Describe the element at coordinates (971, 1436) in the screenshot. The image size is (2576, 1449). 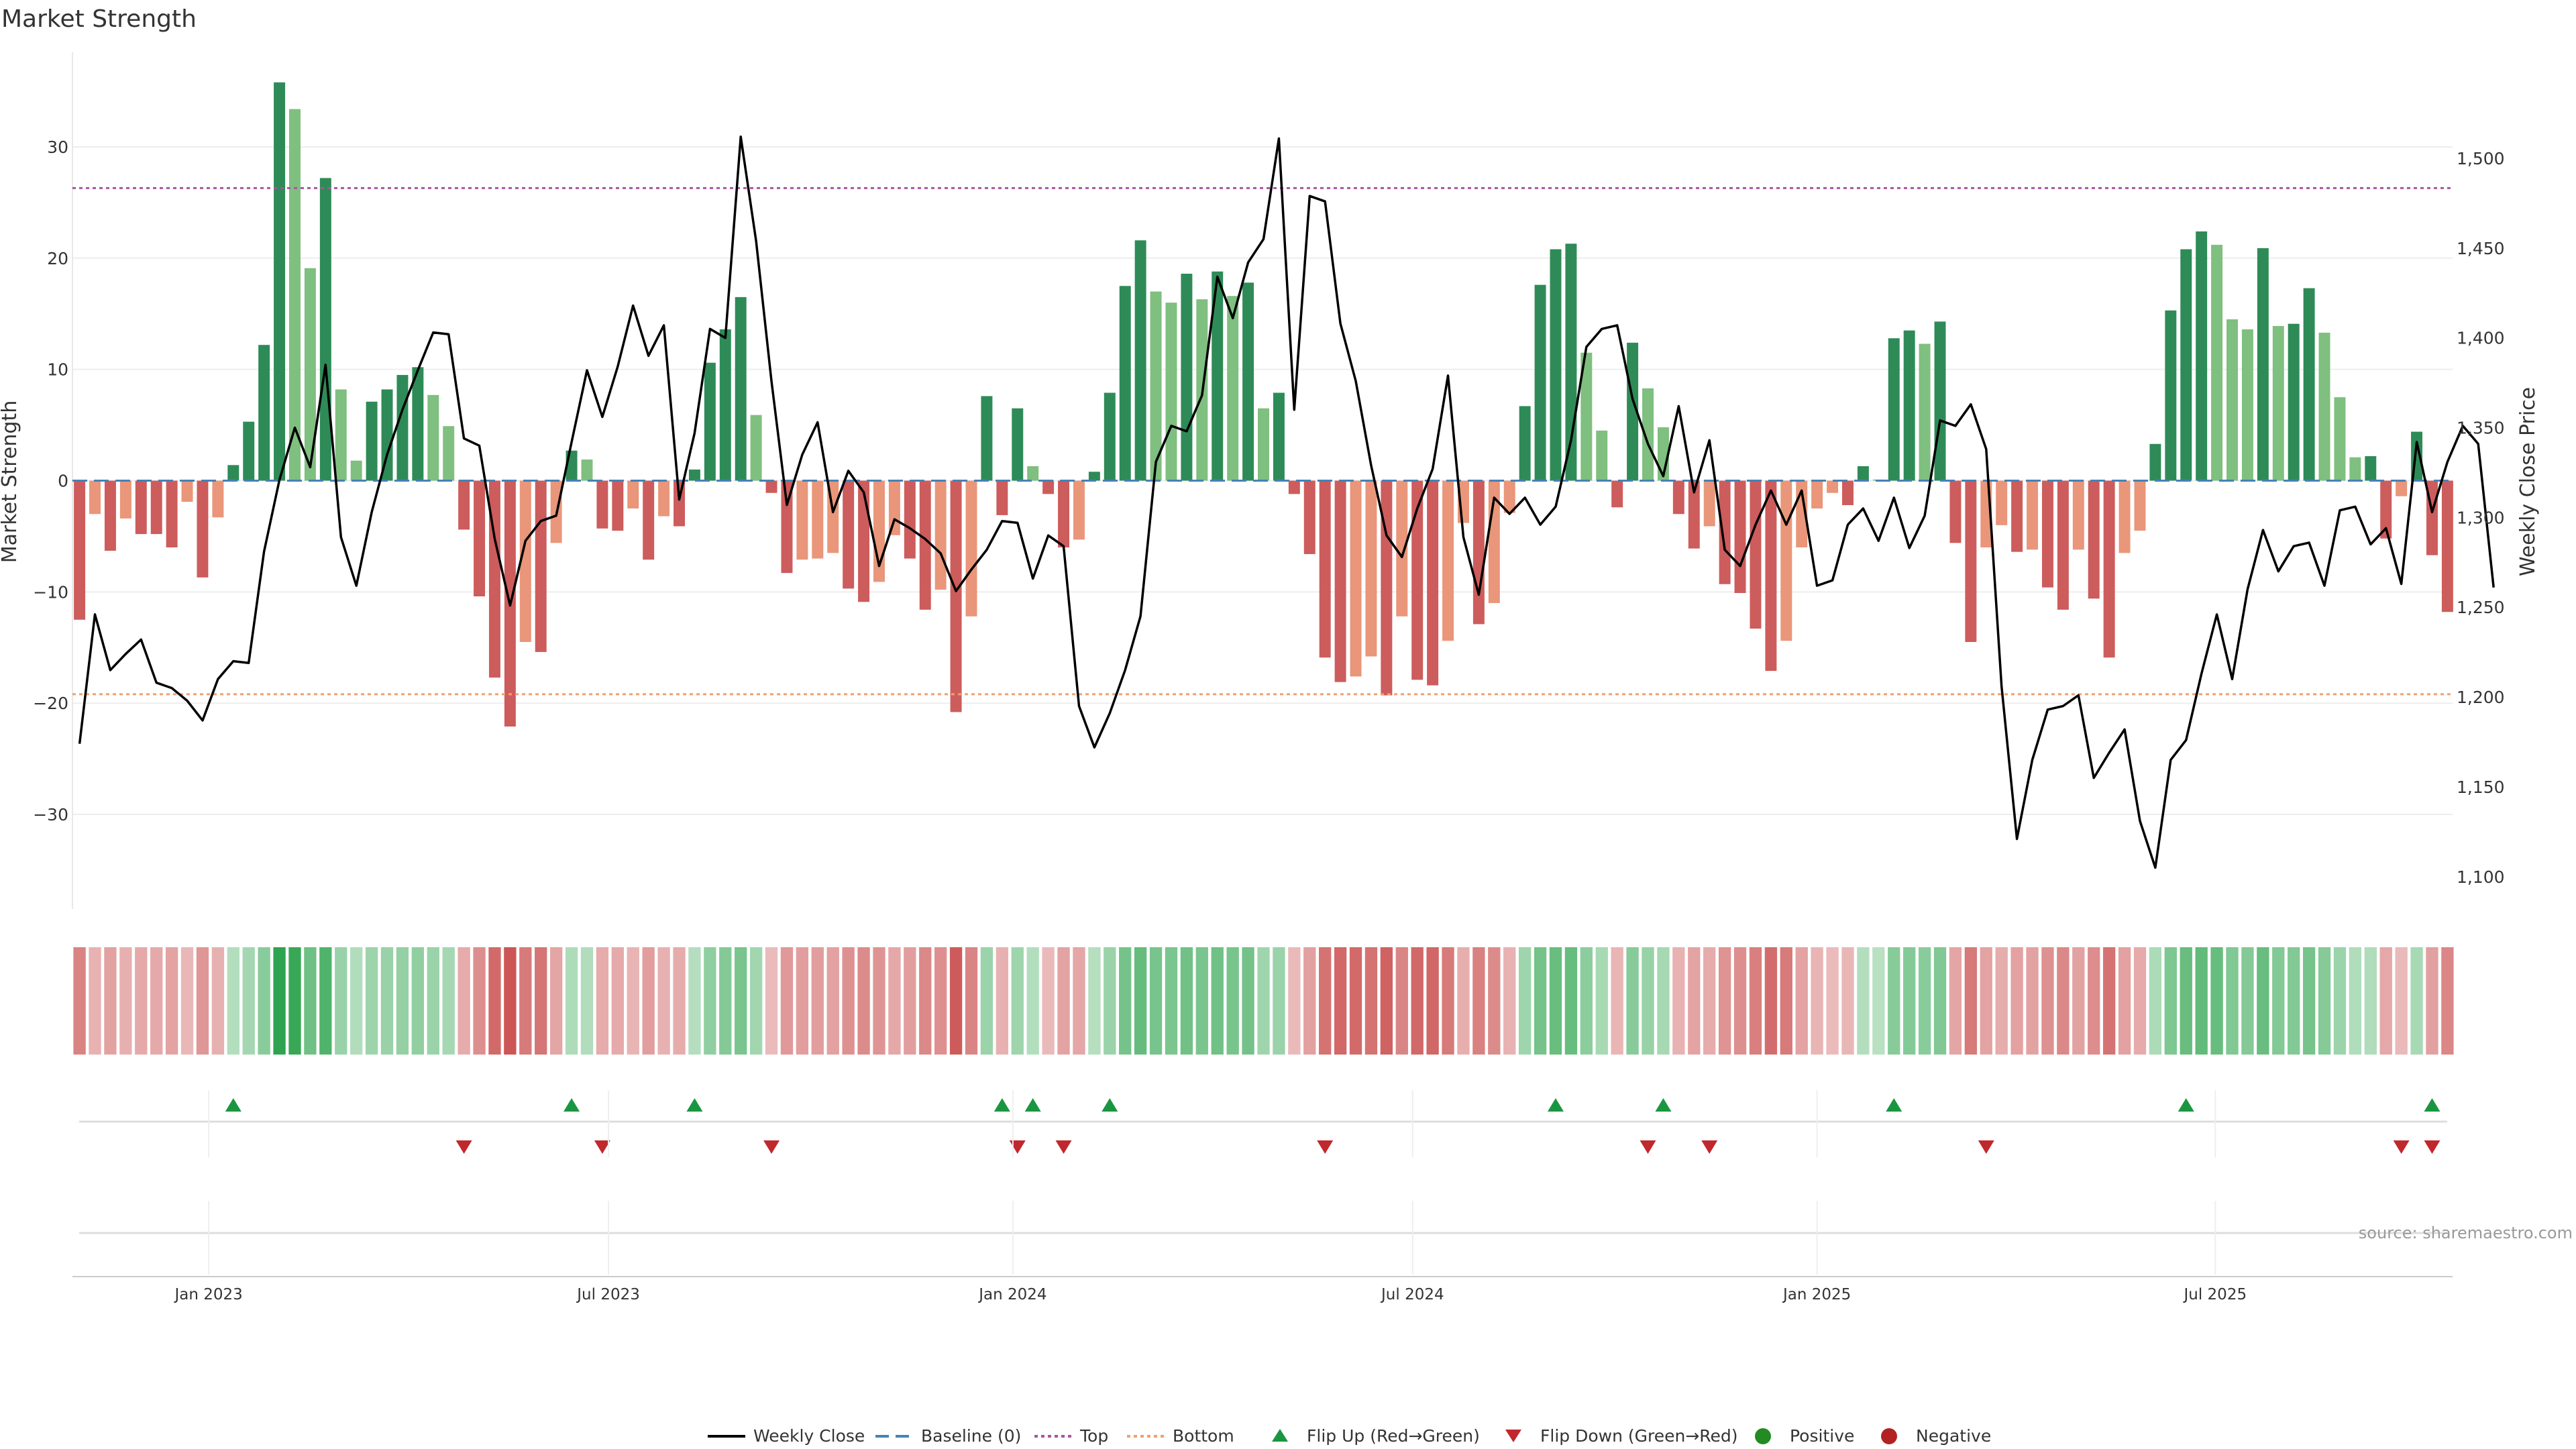
I see `legend-label: Baseline (0)` at that location.